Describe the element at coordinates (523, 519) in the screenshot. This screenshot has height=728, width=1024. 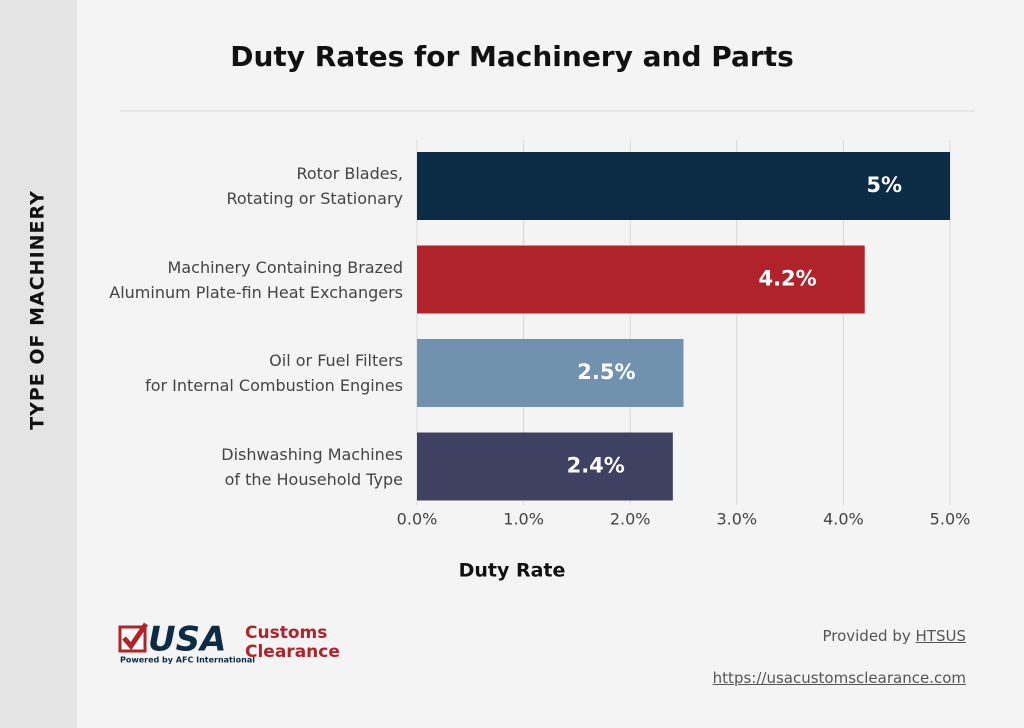
I see `x-tick-label: 1.0%` at that location.